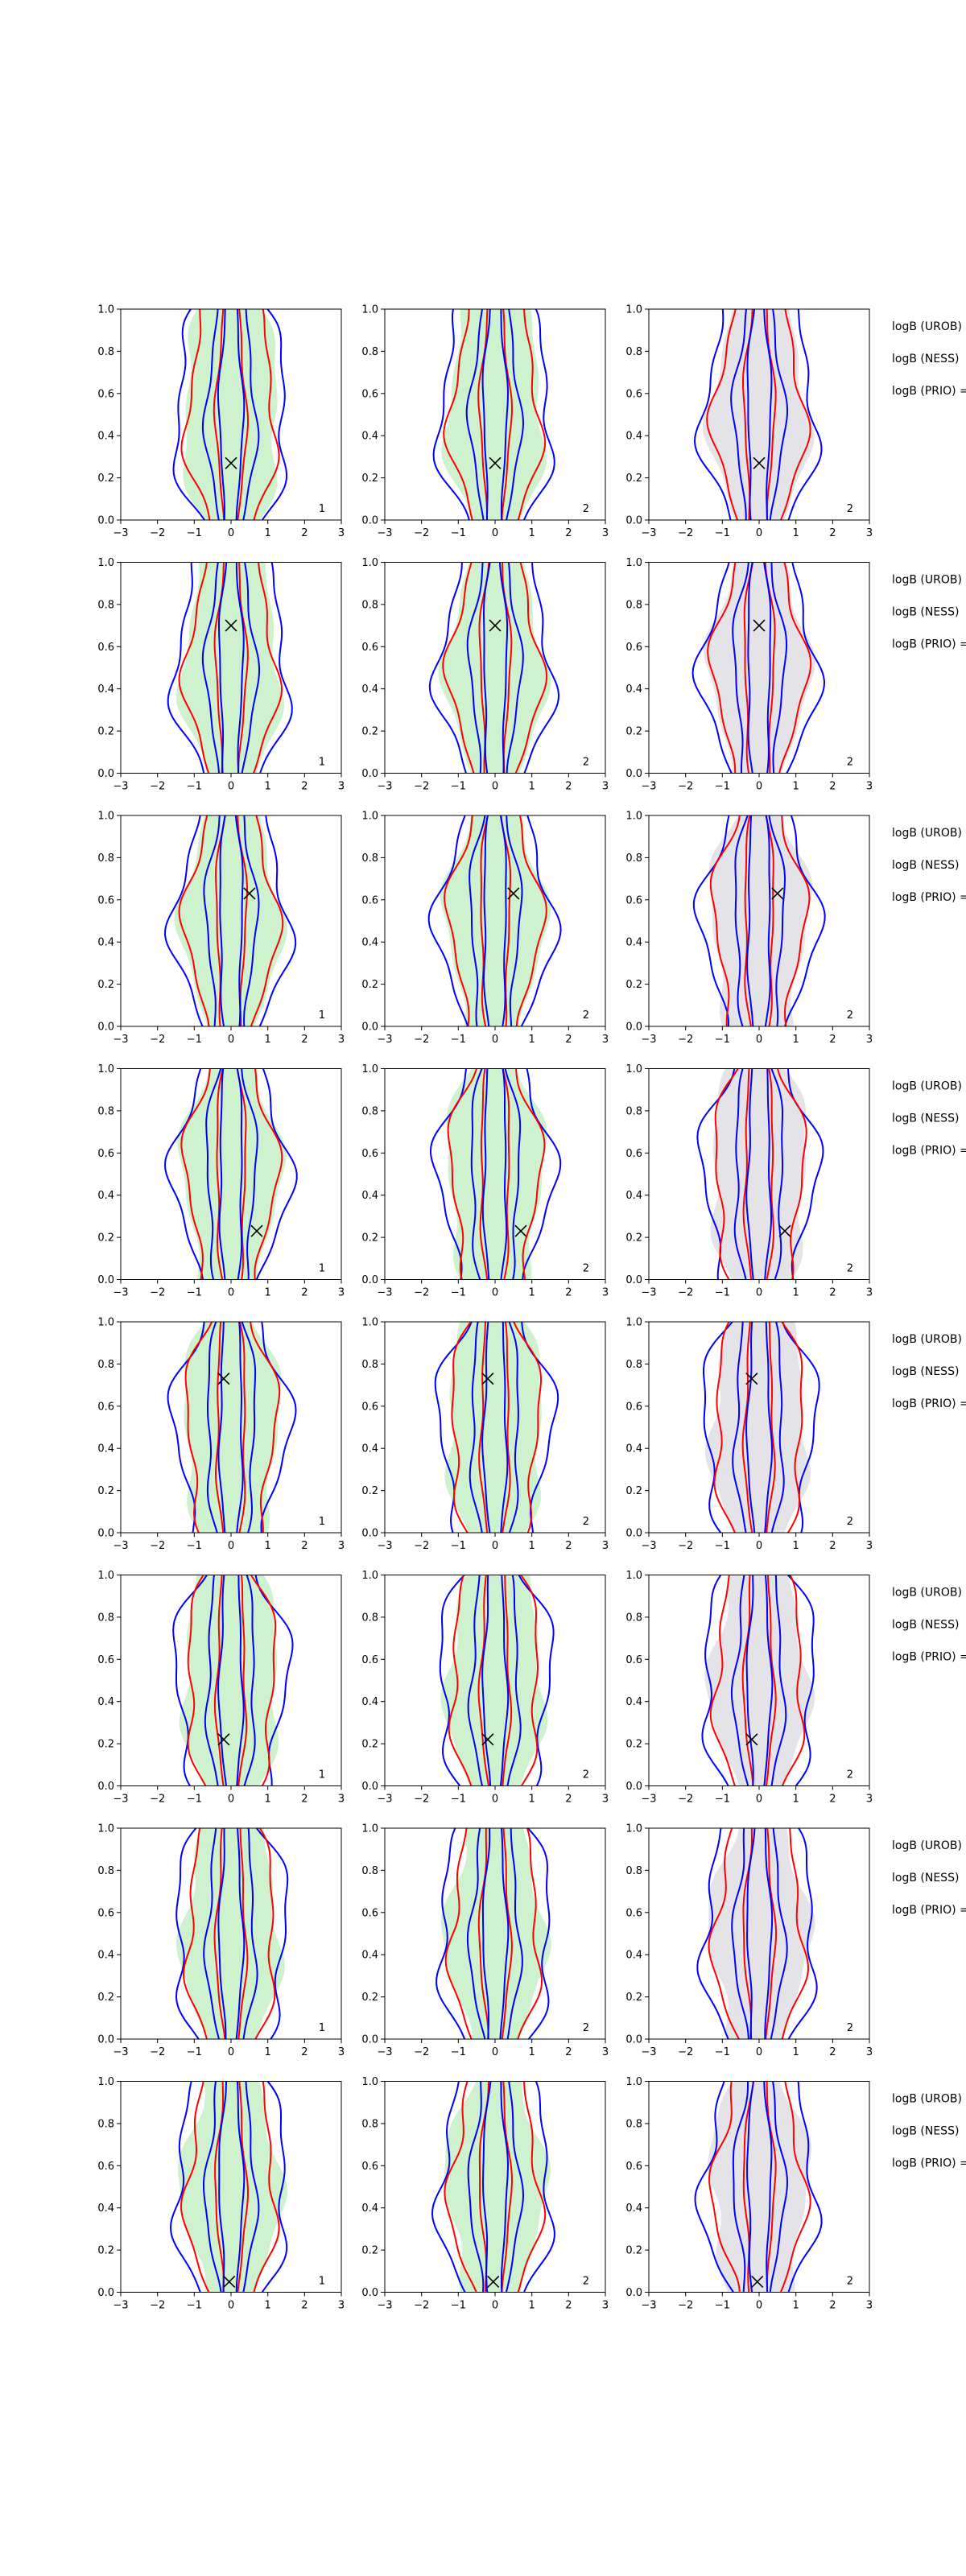  I want to click on panel-corner-label: 1, so click(322, 509).